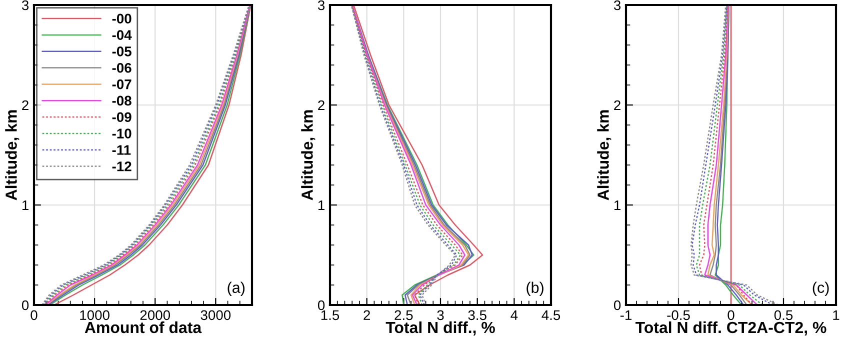 This screenshot has height=339, width=850. Describe the element at coordinates (678, 315) in the screenshot. I see `x-tick-label: -0.5` at that location.